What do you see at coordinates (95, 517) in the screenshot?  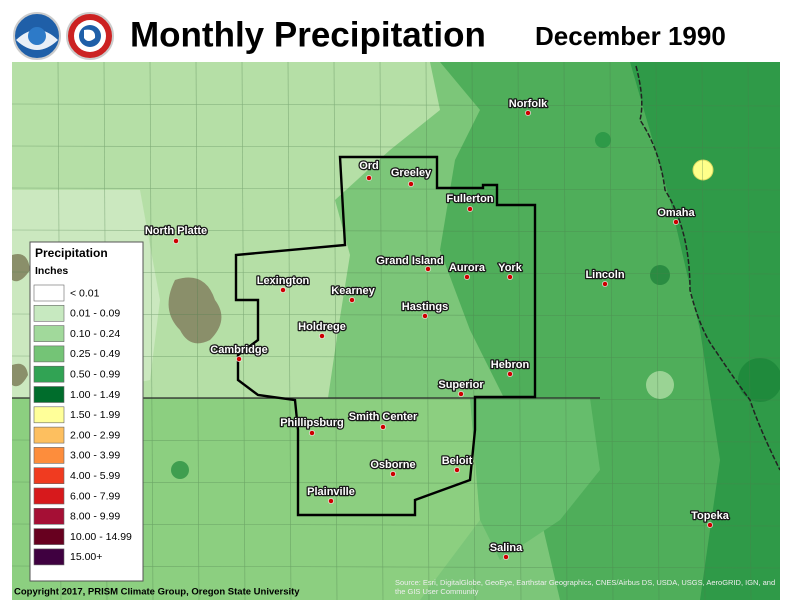 I see `legend-label: 8.00 - 9.99` at bounding box center [95, 517].